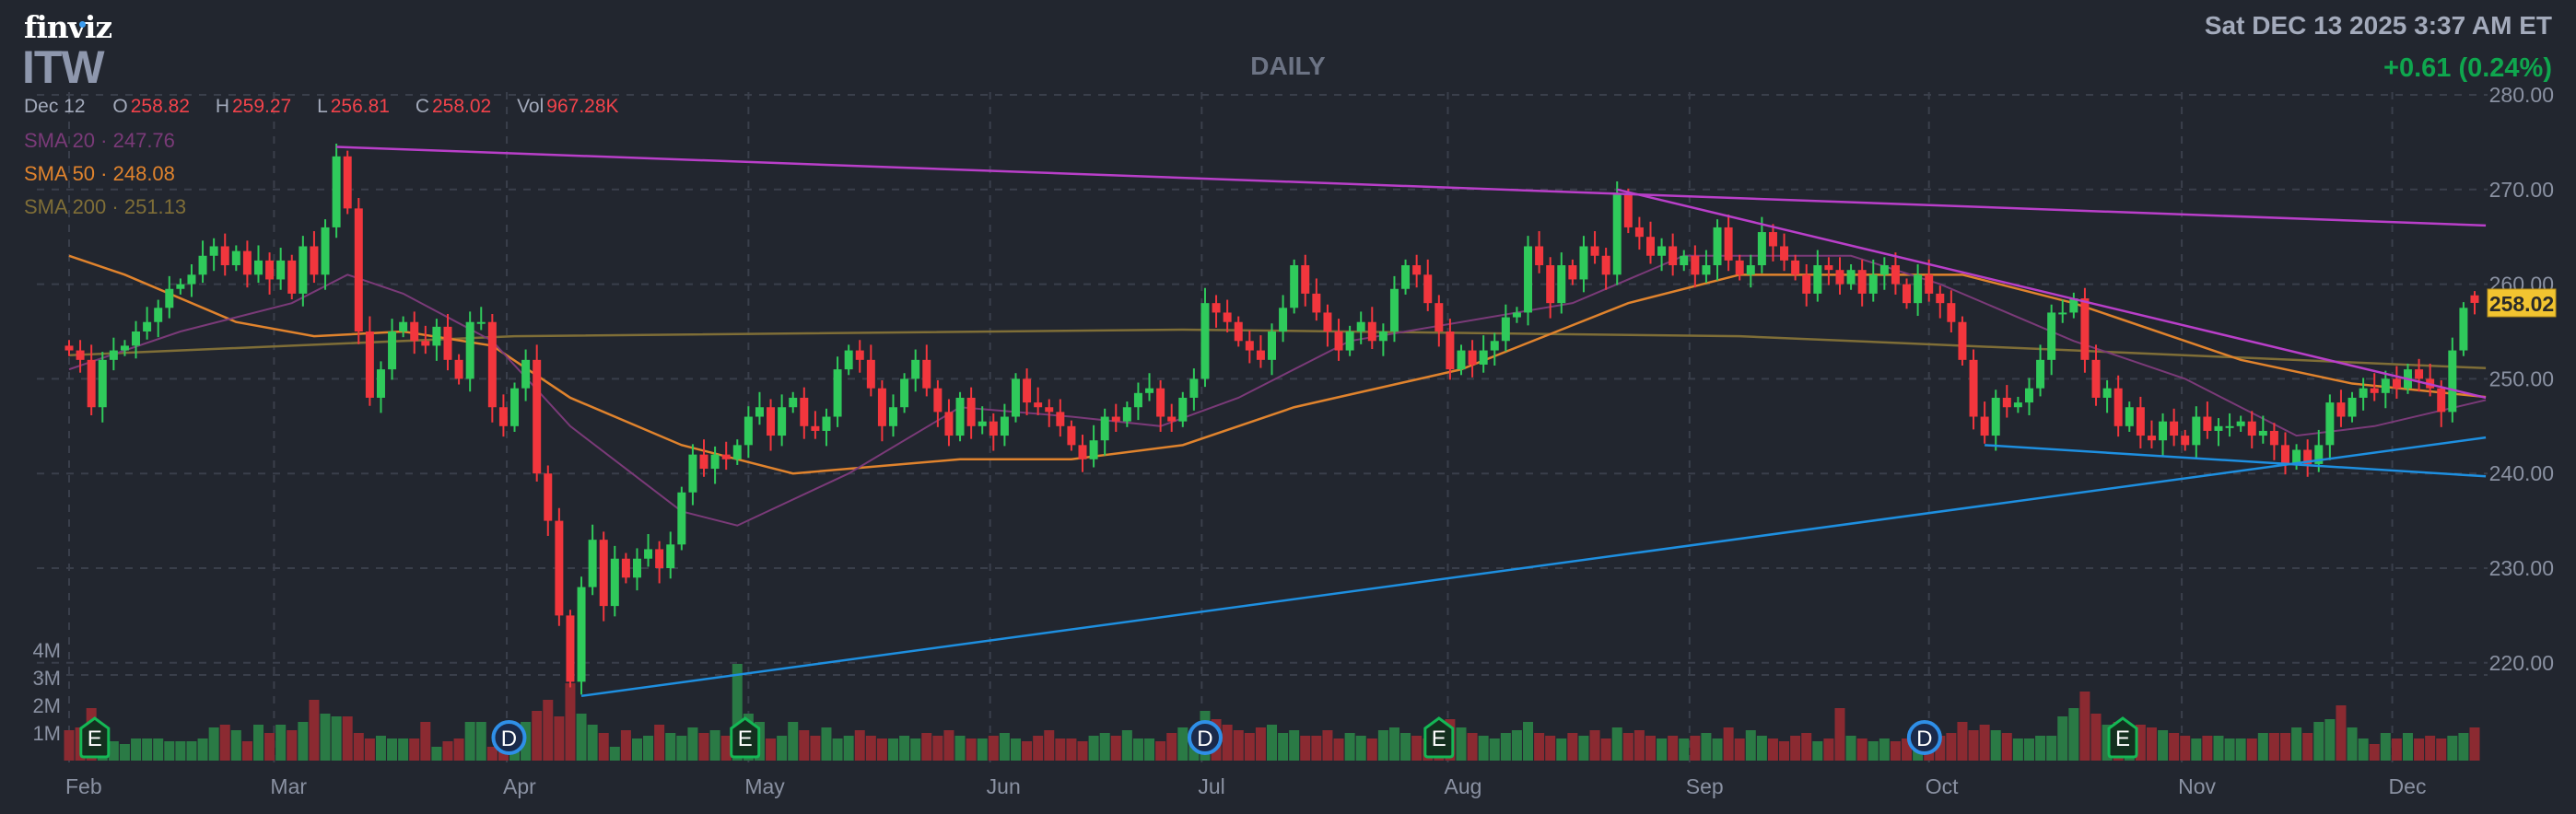  I want to click on price-tick-label: 230.00, so click(2521, 568).